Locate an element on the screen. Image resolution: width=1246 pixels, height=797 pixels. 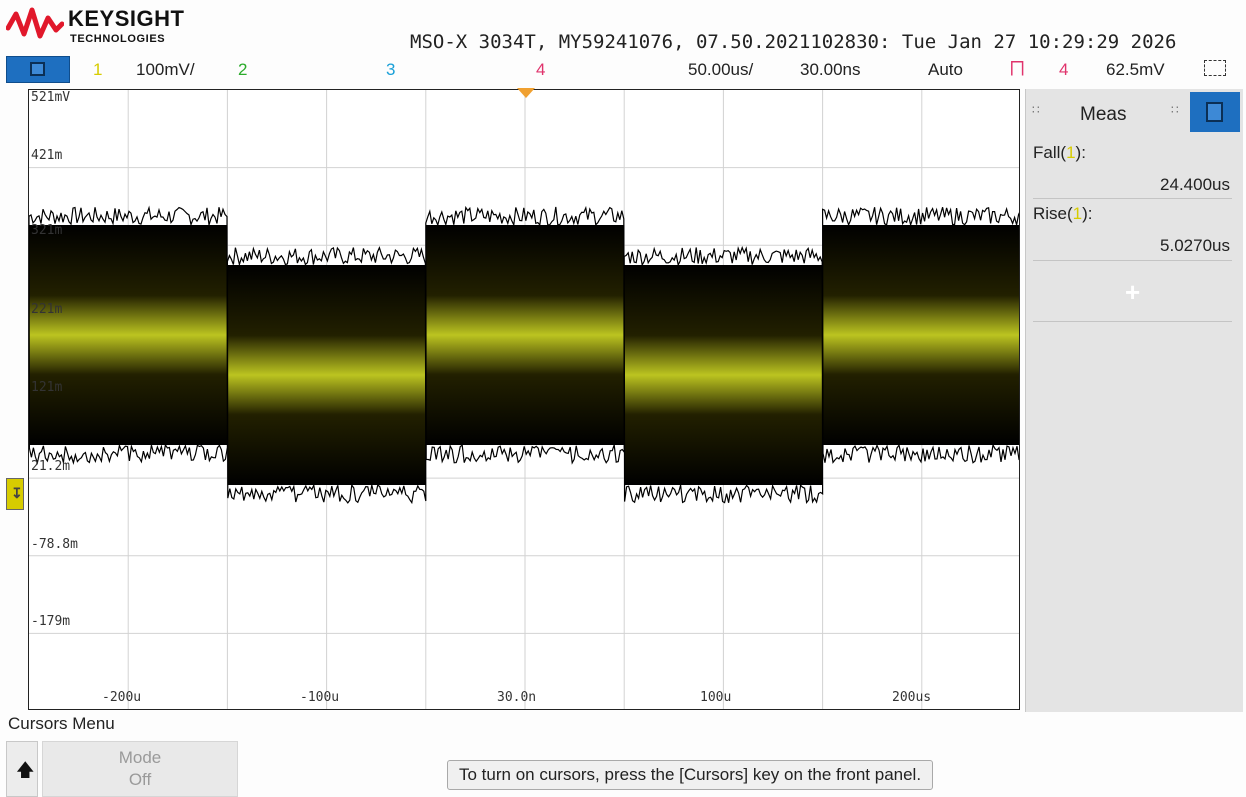
meas-title: Meas is located at coordinates (1103, 114).